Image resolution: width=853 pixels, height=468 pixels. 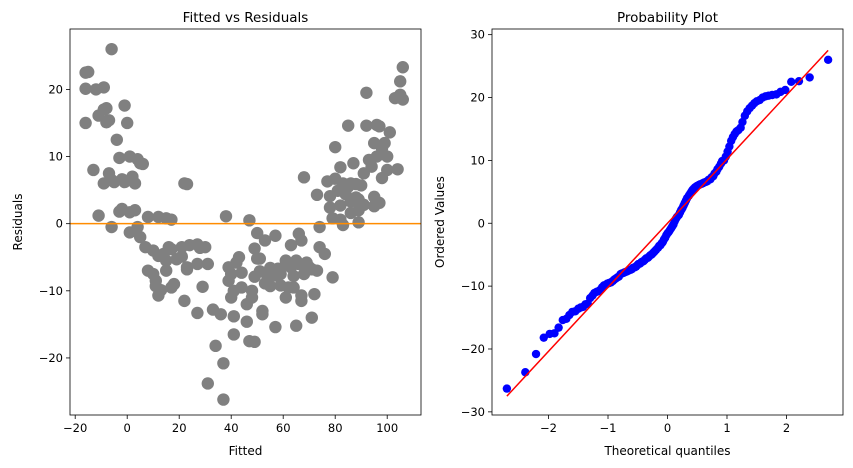 What do you see at coordinates (127, 428) in the screenshot?
I see `chart0-x-tick-label: 0` at bounding box center [127, 428].